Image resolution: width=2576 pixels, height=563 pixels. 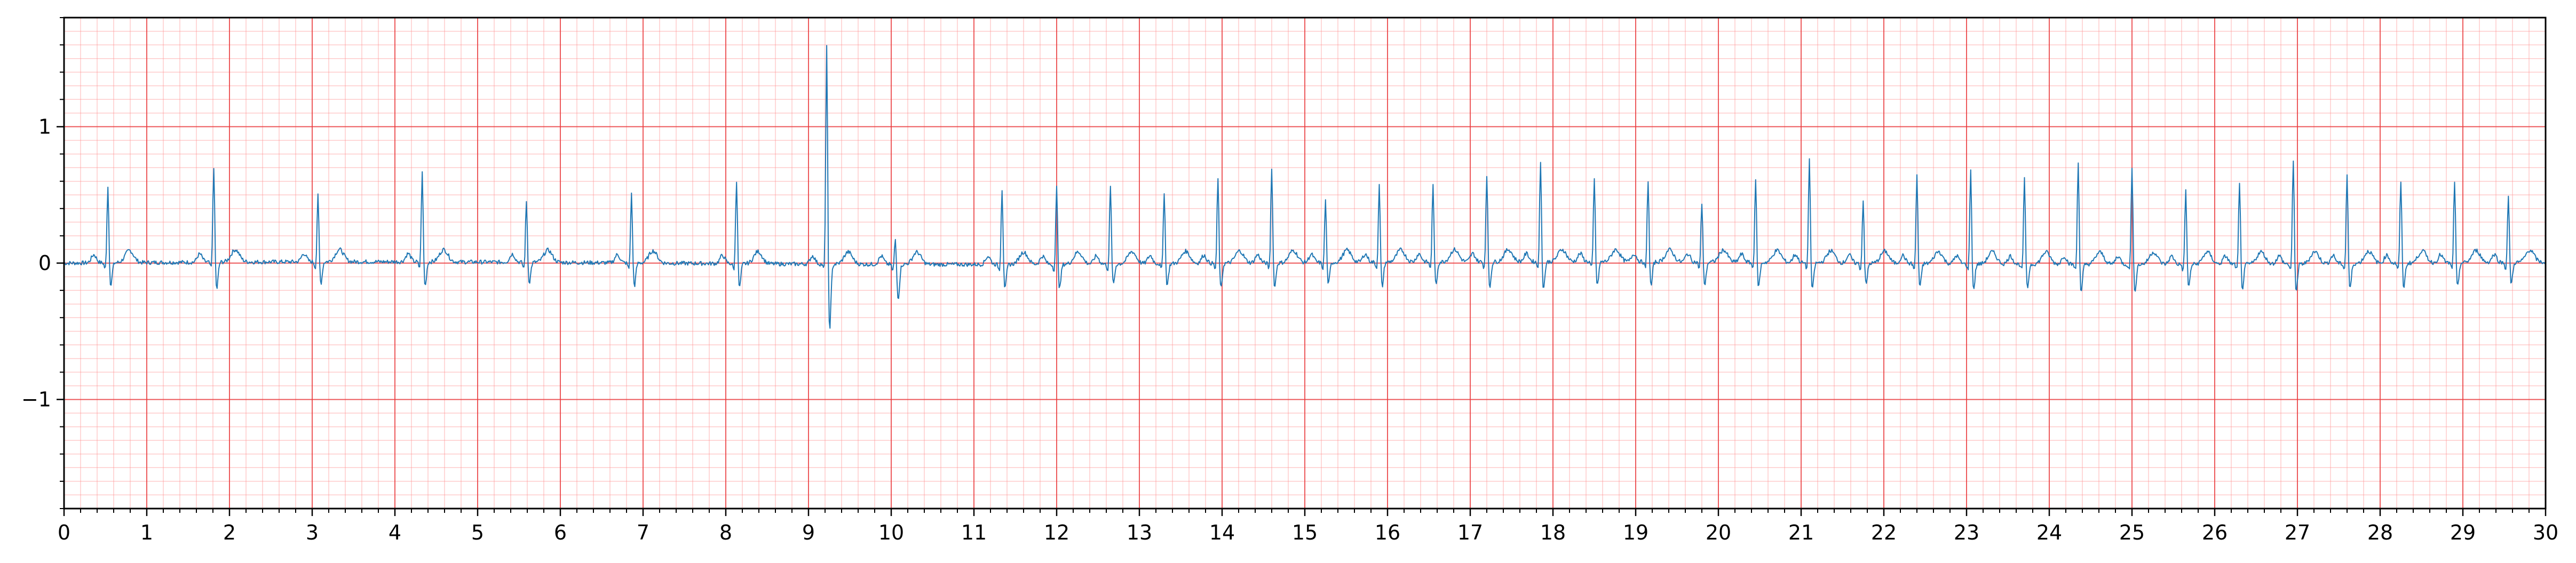 What do you see at coordinates (1139, 532) in the screenshot?
I see `x-tick-label: 13` at bounding box center [1139, 532].